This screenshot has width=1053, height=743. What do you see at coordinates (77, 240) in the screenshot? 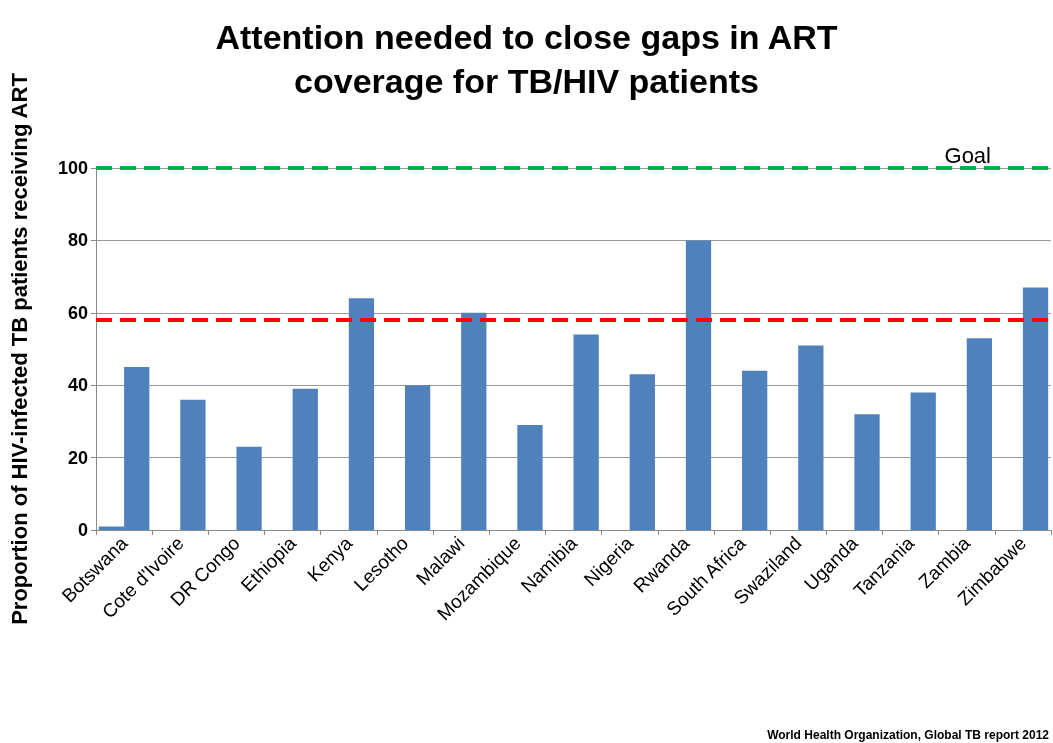
I see `y-tick-label: 80` at bounding box center [77, 240].